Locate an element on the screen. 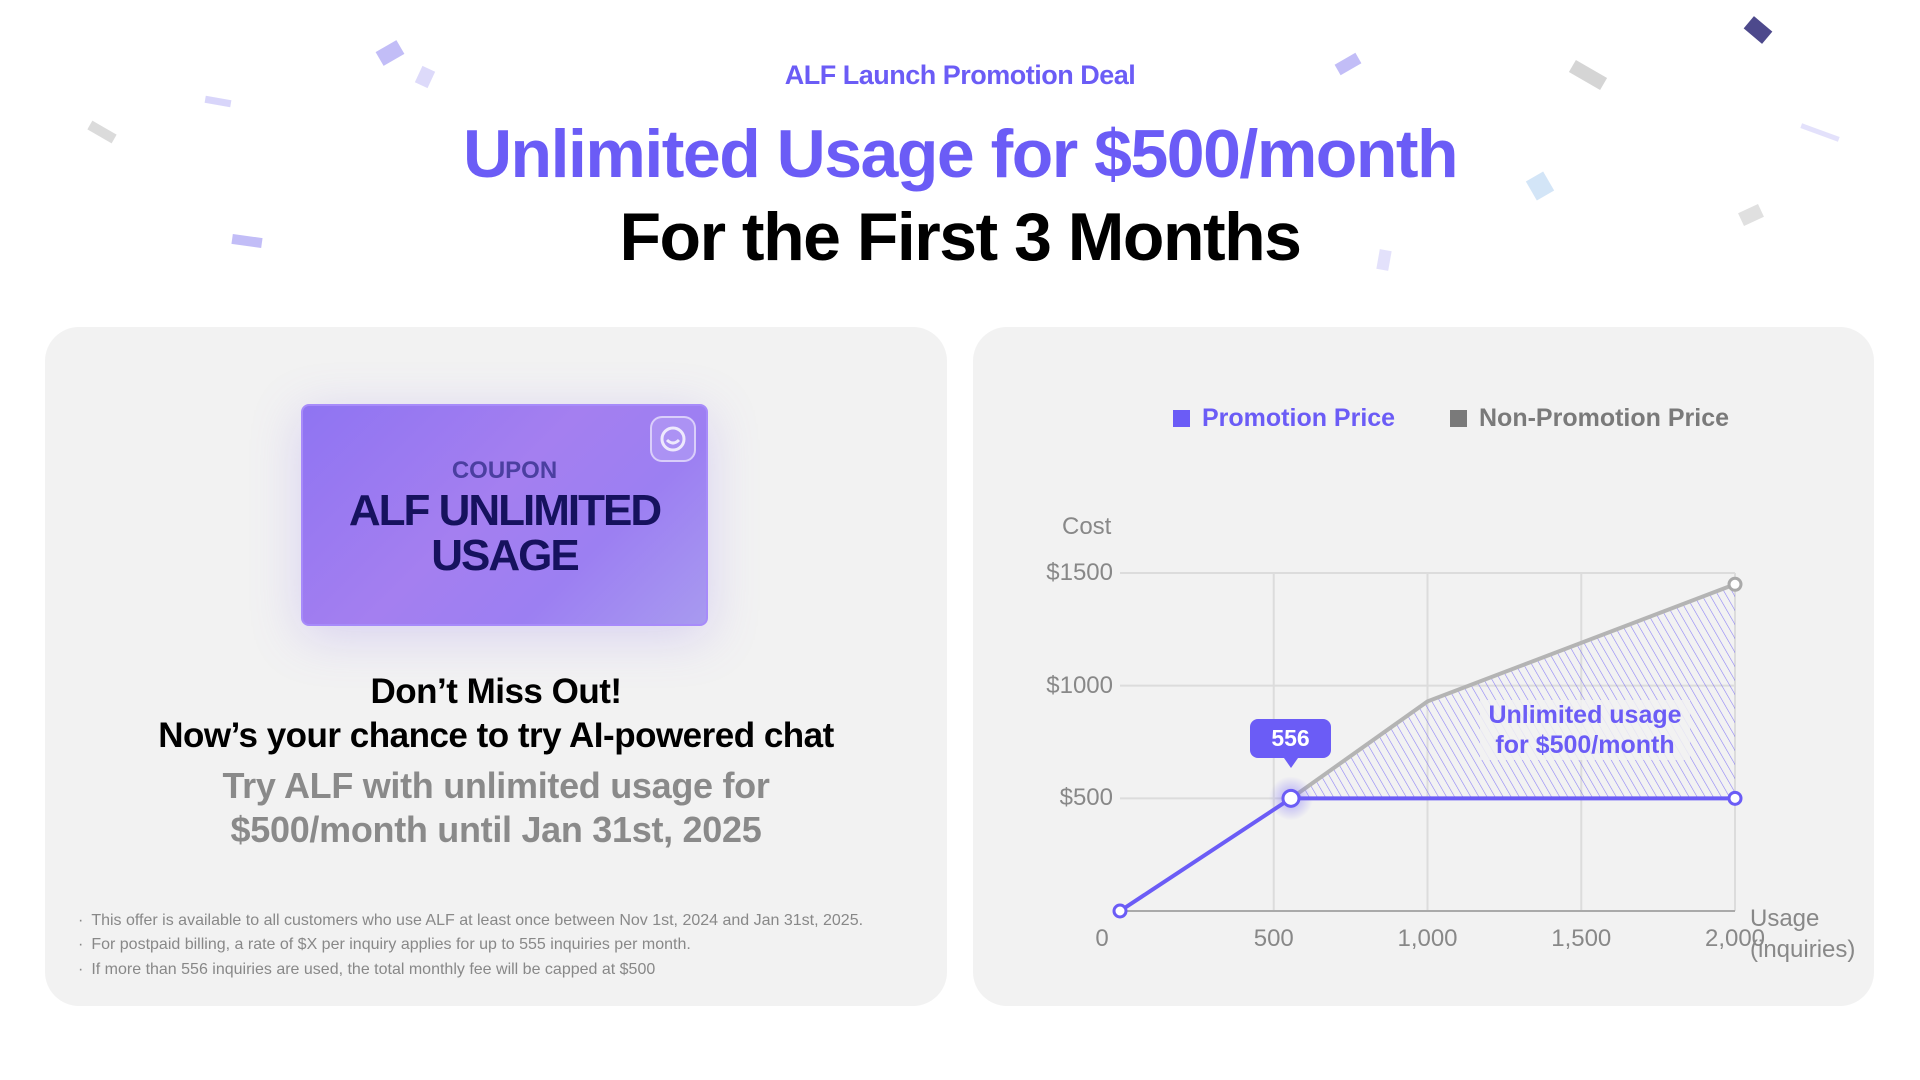 The image size is (1920, 1080). y-axis-label: Cost is located at coordinates (1087, 526).